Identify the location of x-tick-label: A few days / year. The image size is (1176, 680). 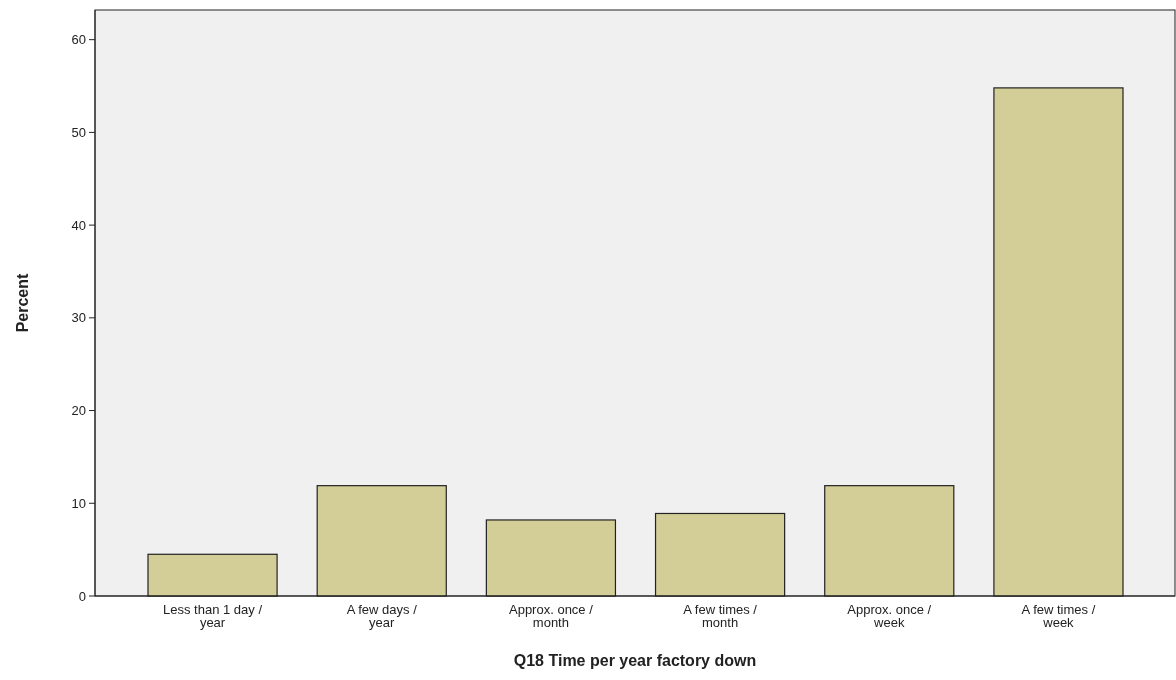
(382, 616).